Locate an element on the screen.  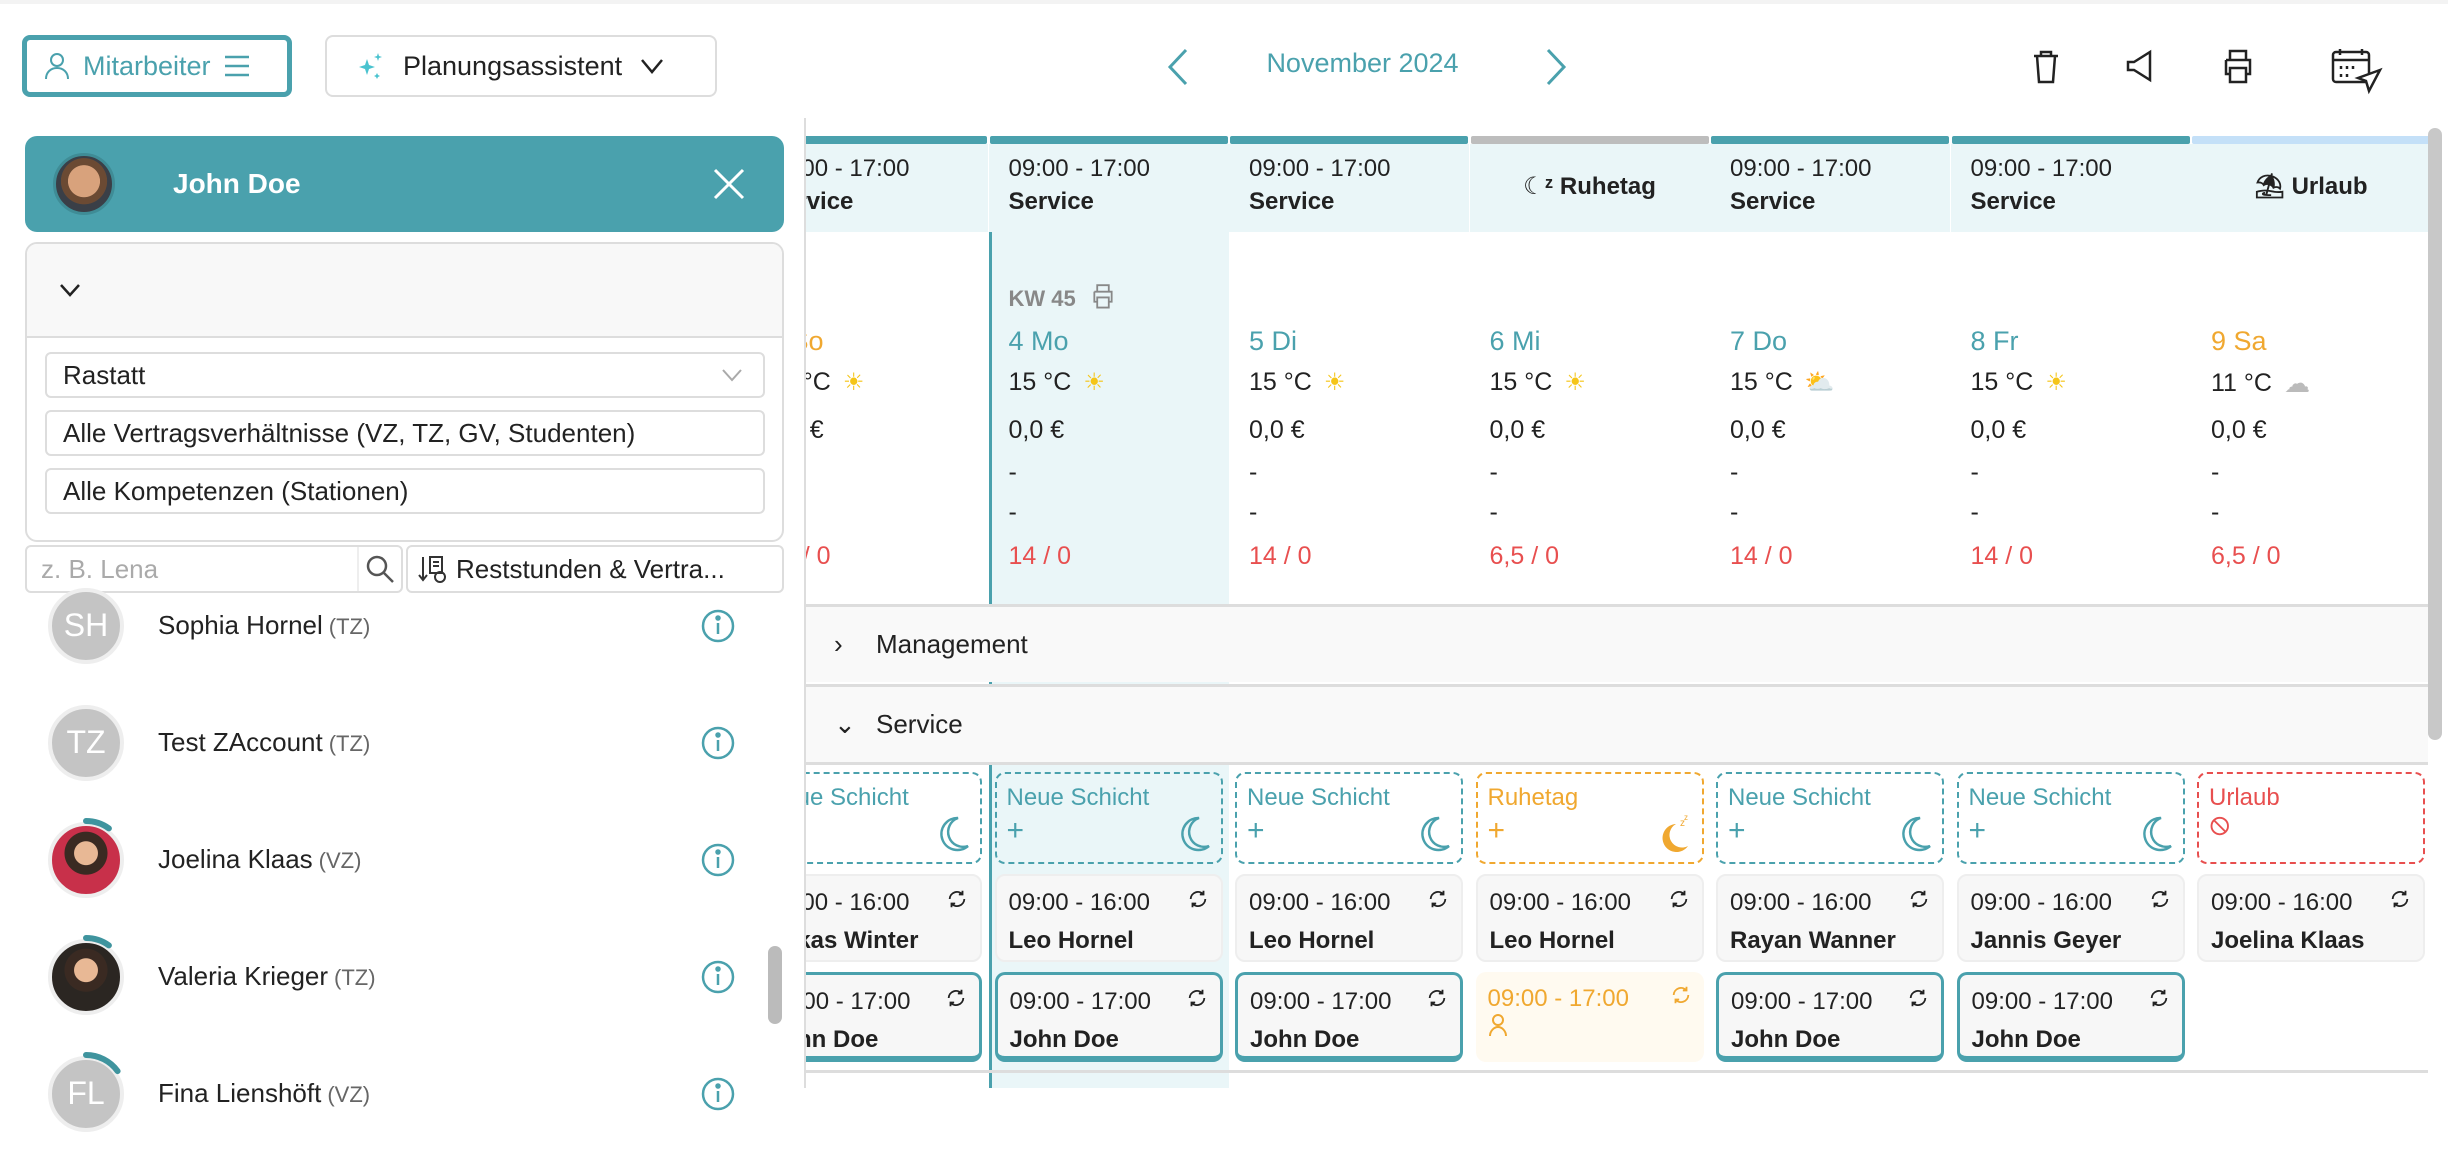
revenue: 0,0 € is located at coordinates (1998, 430).